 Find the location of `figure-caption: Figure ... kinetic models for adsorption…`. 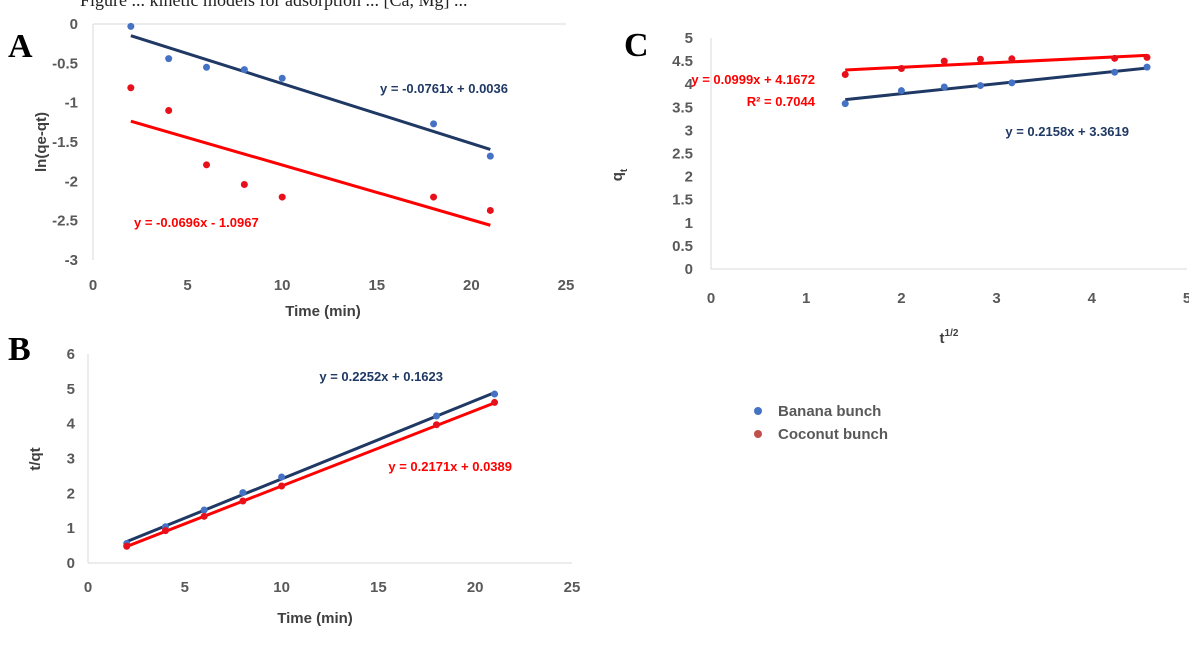

figure-caption: Figure ... kinetic models for adsorption… is located at coordinates (594, 6).